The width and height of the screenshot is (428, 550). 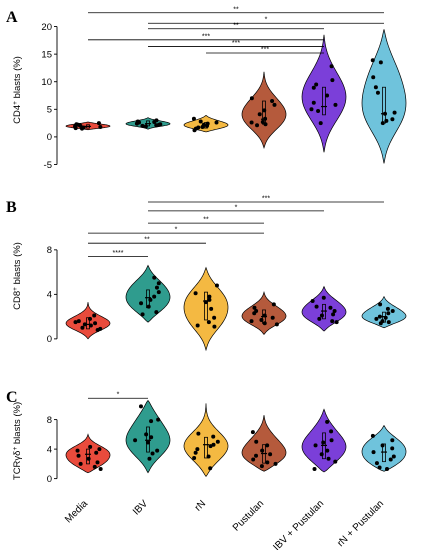 I want to click on y-tick-label: 8, so click(x=49, y=250).